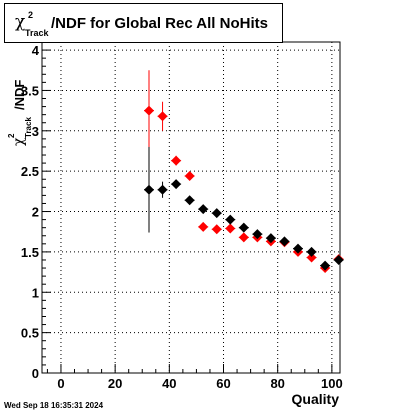 This screenshot has width=400, height=414. I want to click on y-axis-label-svg: χ 2 Track /NDF, so click(20, 113).